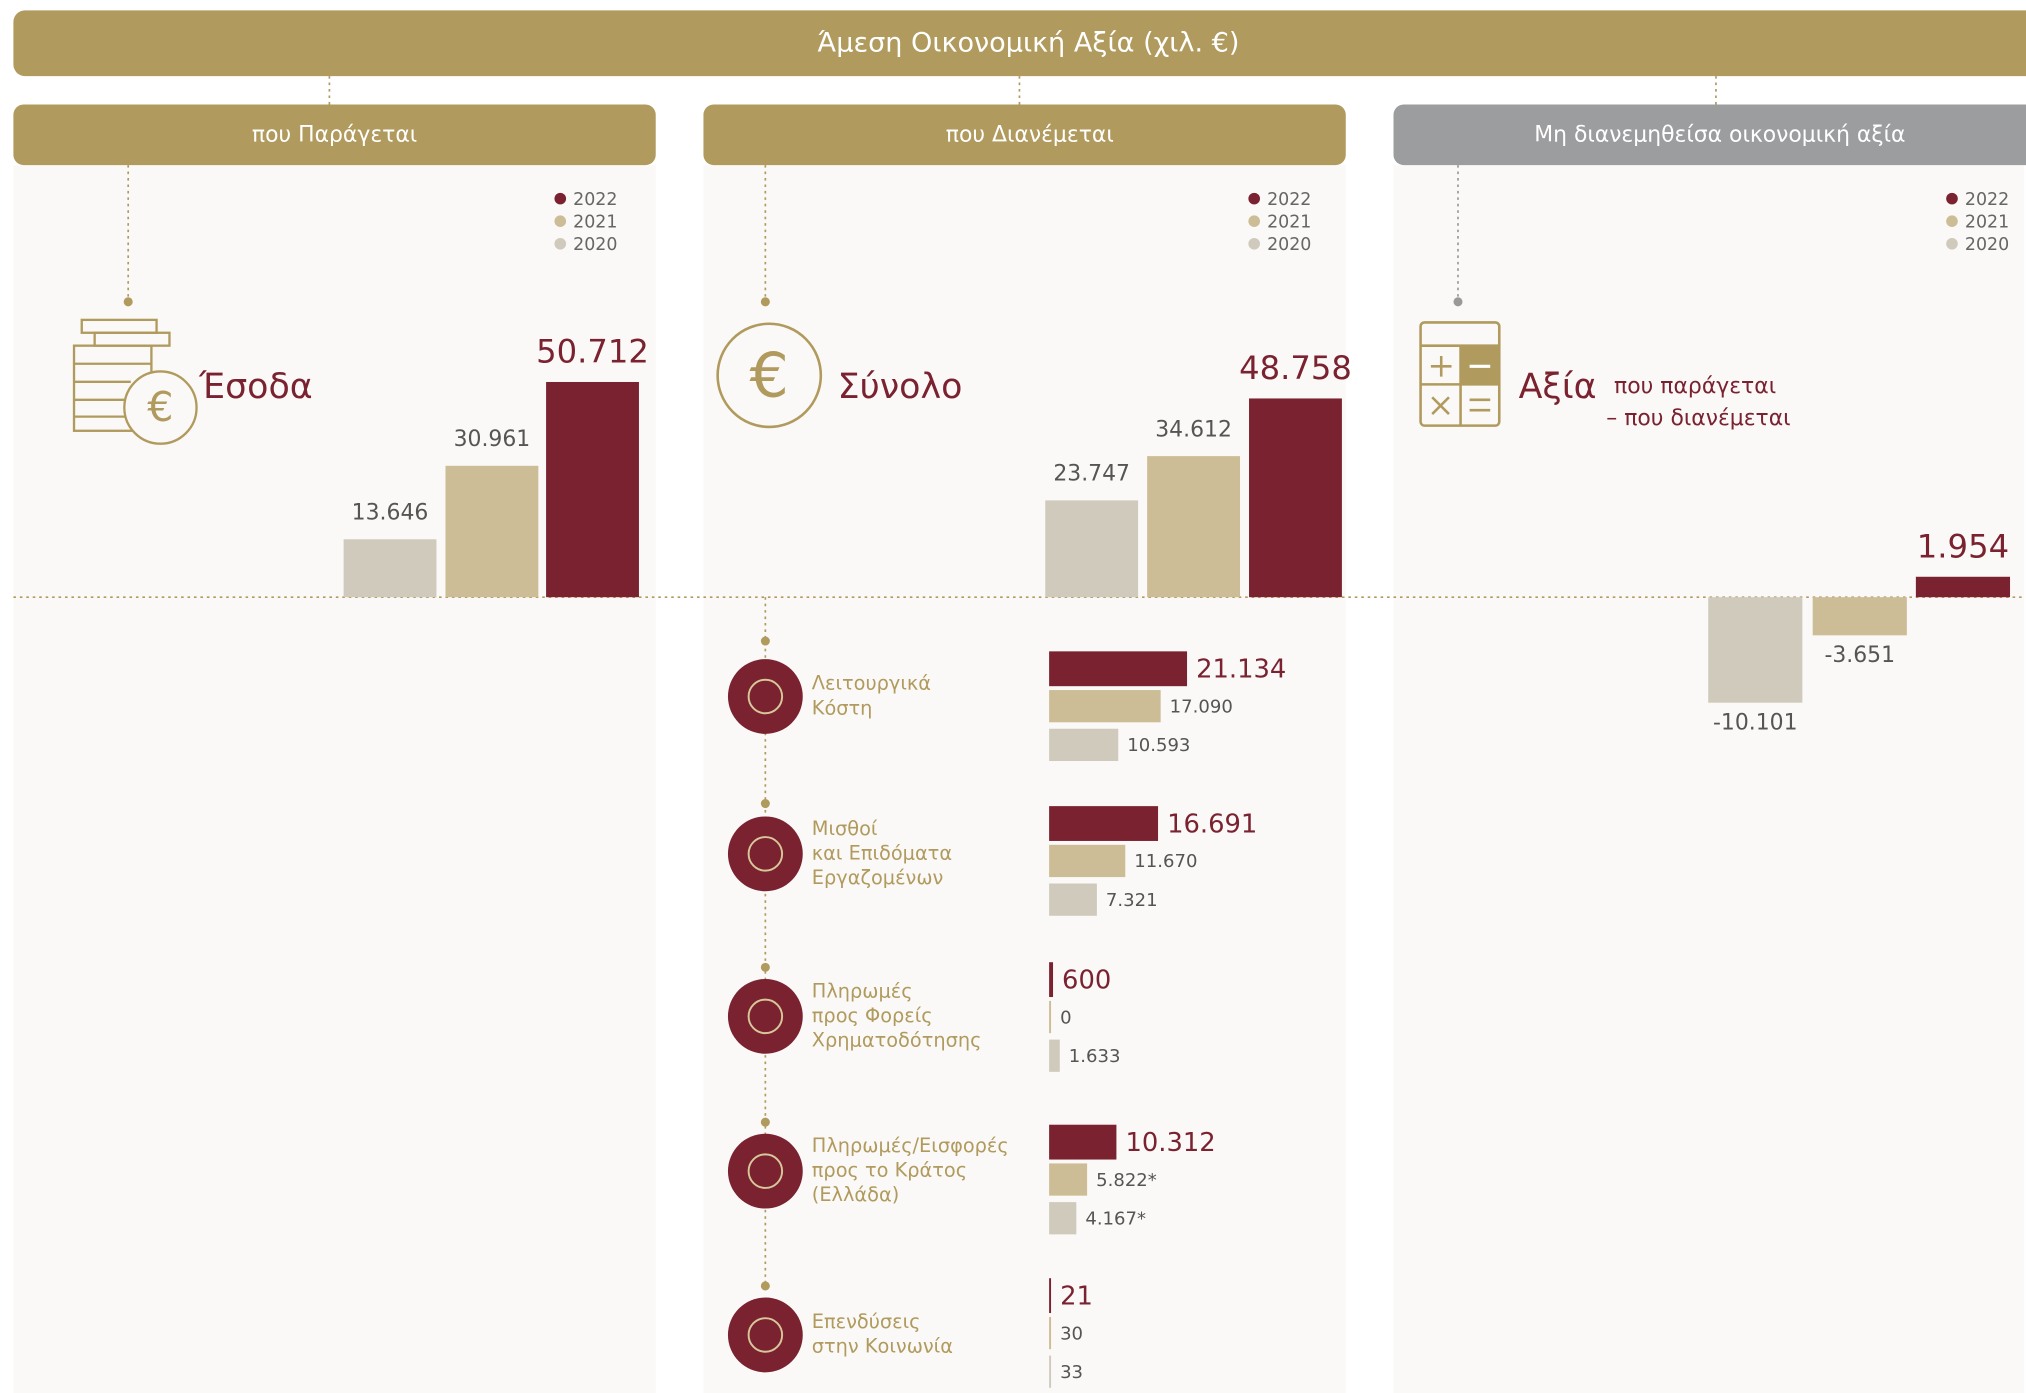 This screenshot has width=2026, height=1393. Describe the element at coordinates (1201, 706) in the screenshot. I see `value-label: 17.090` at that location.